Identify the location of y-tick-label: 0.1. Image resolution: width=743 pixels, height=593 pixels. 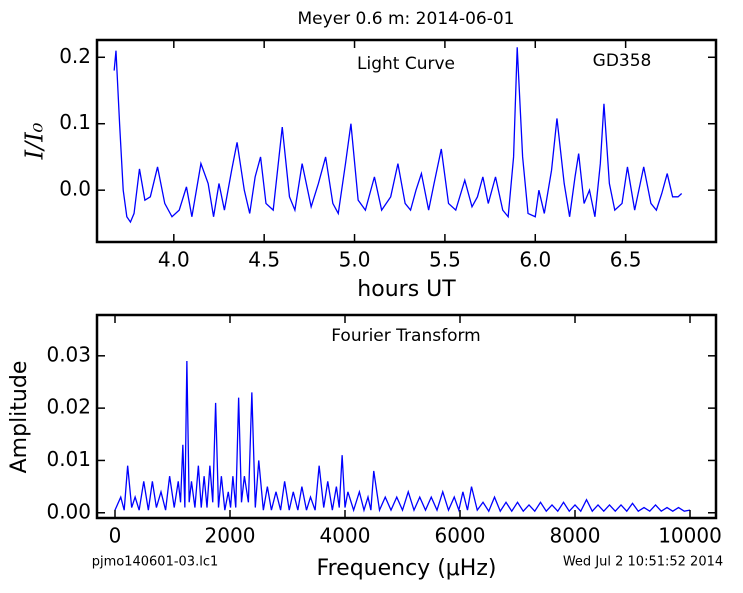
(75, 122).